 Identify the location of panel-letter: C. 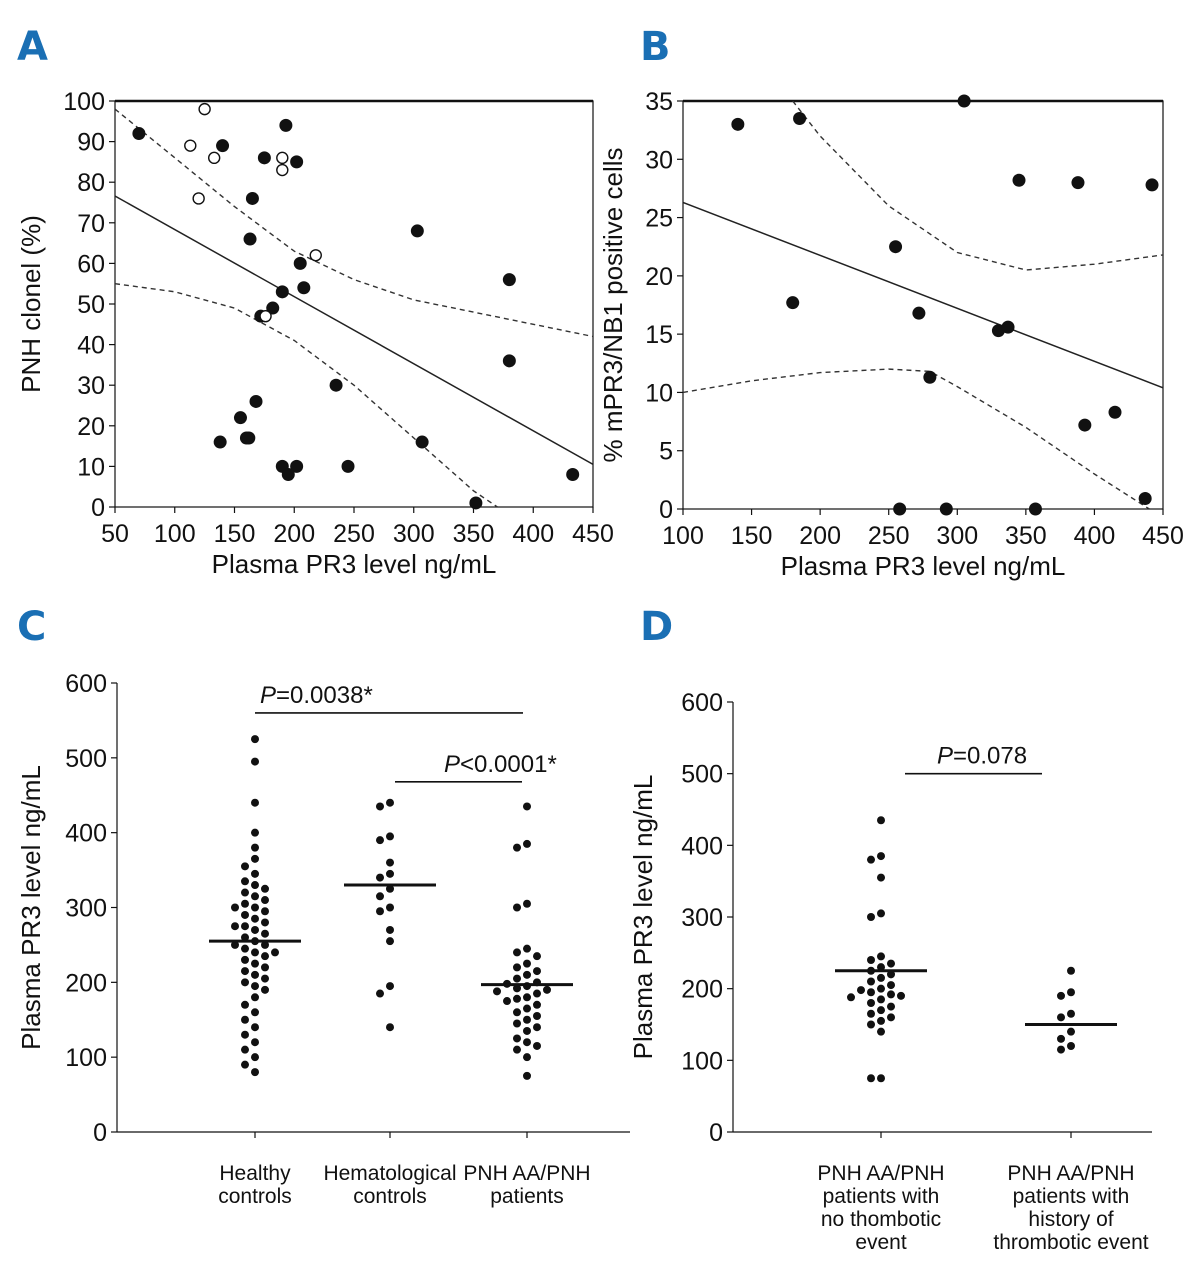
(31, 627).